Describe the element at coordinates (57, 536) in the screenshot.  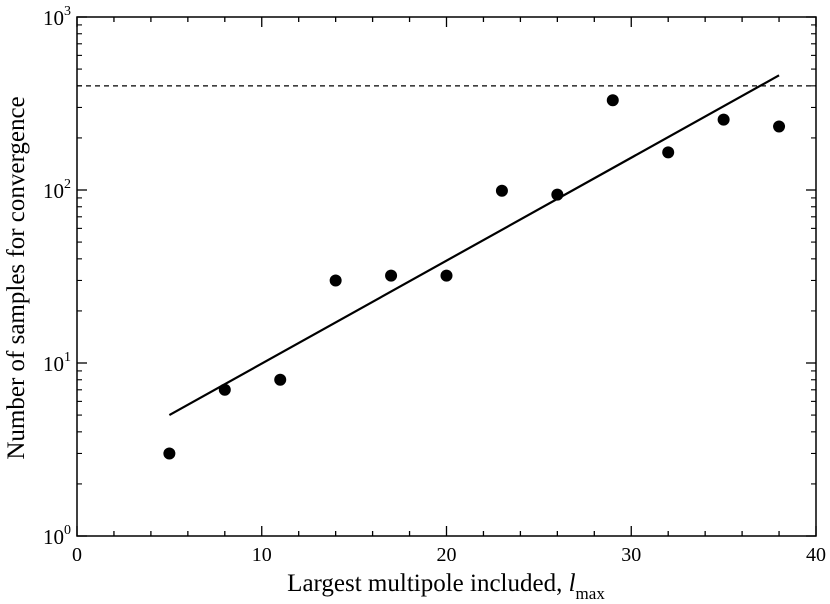
I see `y-tick-label: 10⁰` at that location.